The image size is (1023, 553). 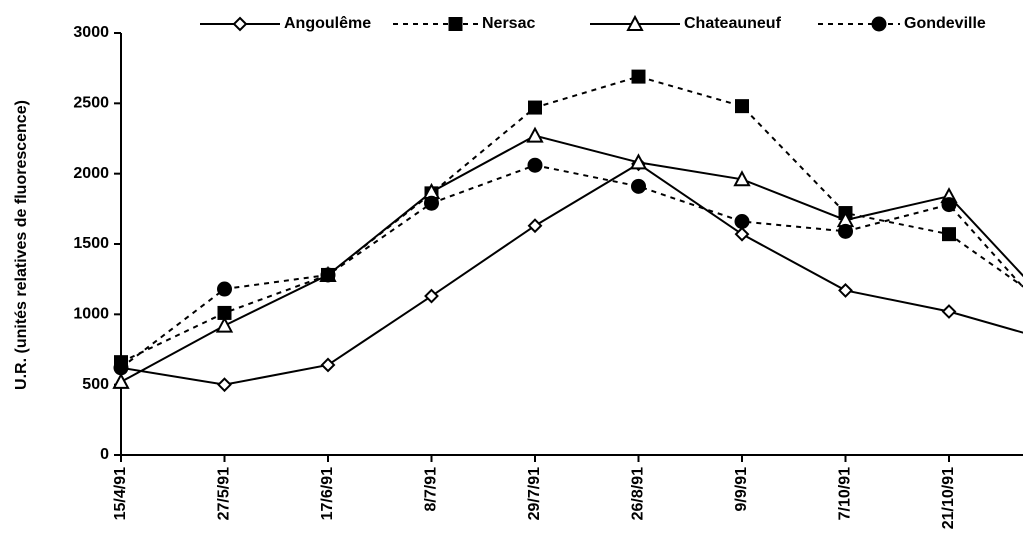 What do you see at coordinates (104, 454) in the screenshot?
I see `y-tick-label: 0` at bounding box center [104, 454].